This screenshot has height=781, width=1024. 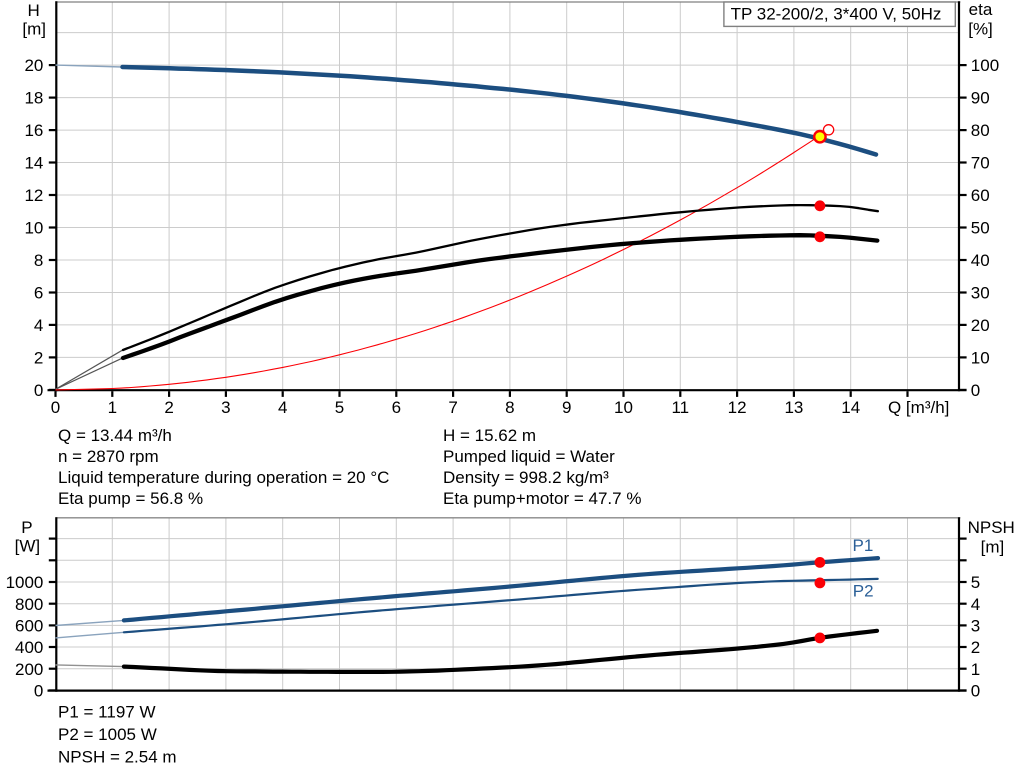 I want to click on svg-text: P1, so click(x=863, y=545).